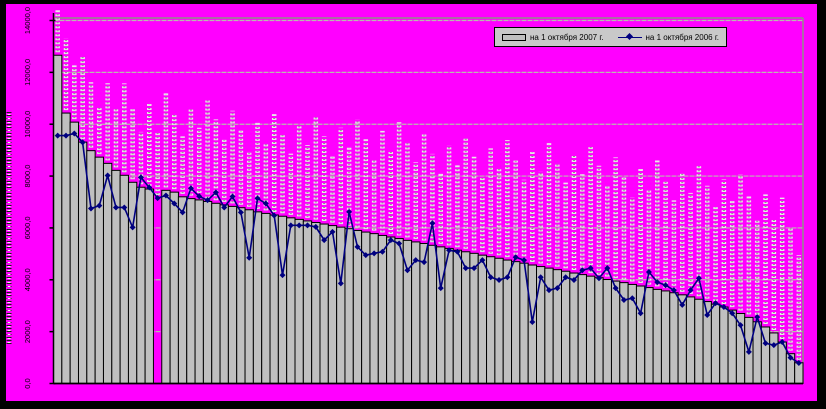 Image resolution: width=826 pixels, height=409 pixels. Describe the element at coordinates (27, 279) in the screenshot. I see `y-axis-tick-label: 4000,0` at that location.